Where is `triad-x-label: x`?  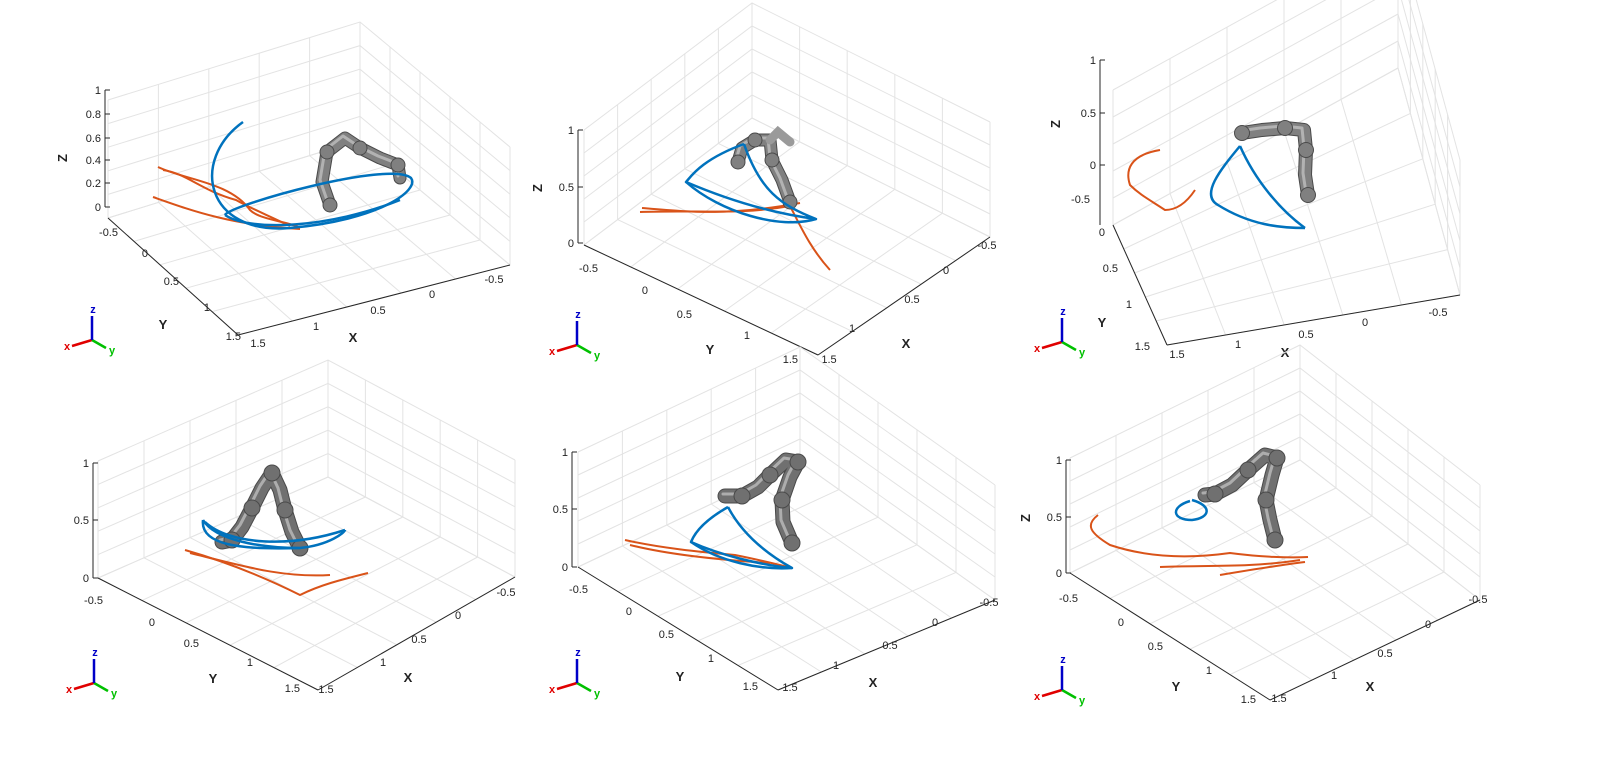
triad-x-label: x is located at coordinates (552, 690).